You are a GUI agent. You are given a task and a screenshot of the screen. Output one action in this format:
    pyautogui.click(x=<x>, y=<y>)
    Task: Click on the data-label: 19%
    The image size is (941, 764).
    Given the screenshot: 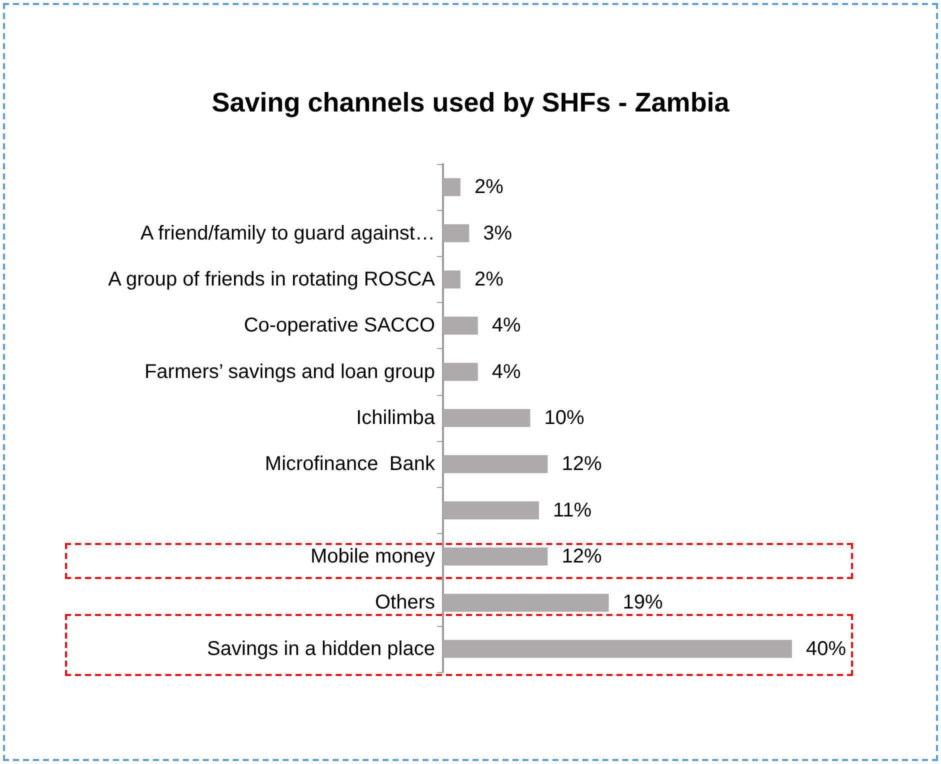 What is the action you would take?
    pyautogui.click(x=643, y=603)
    